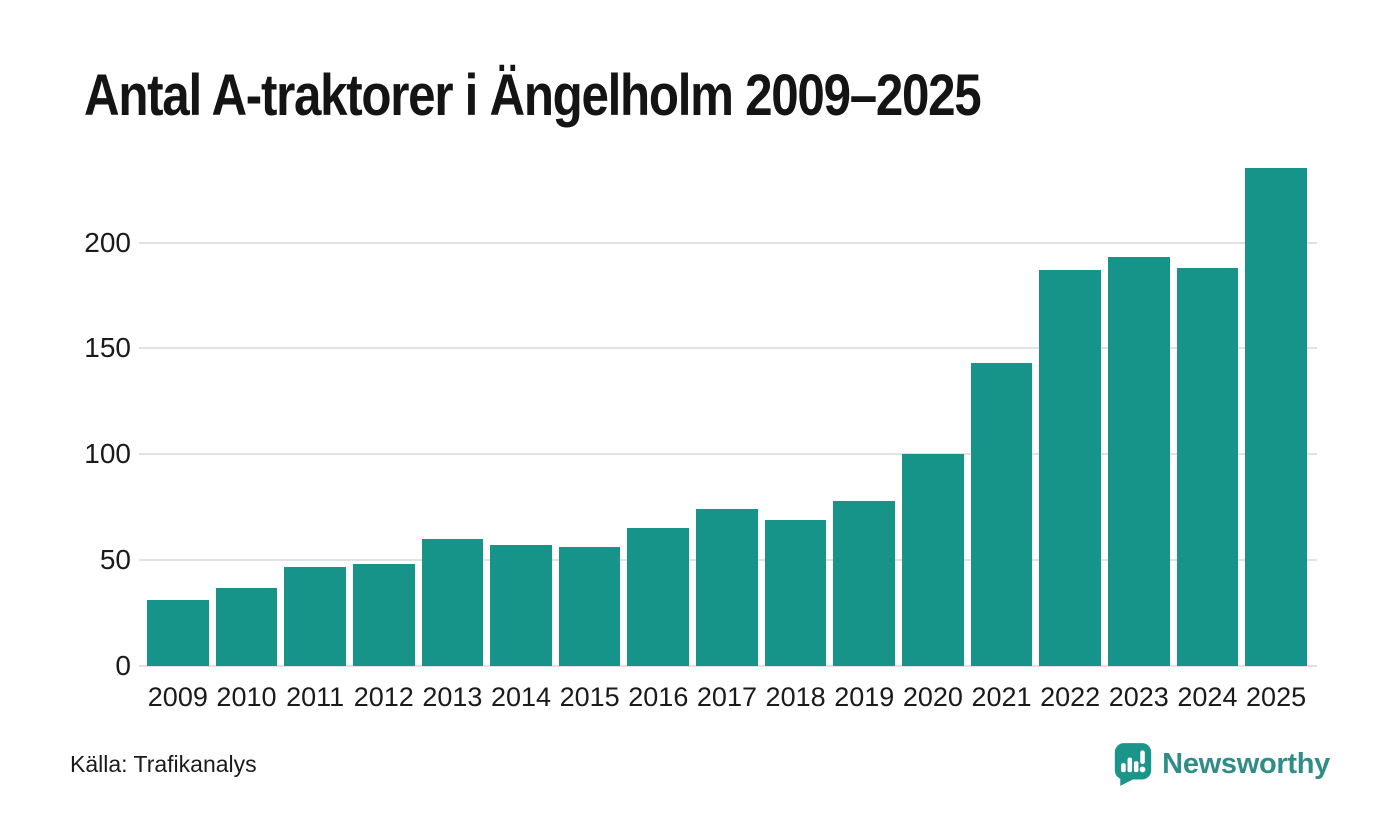 This screenshot has width=1400, height=840. I want to click on x-tick-label-2018: 2018, so click(795, 697).